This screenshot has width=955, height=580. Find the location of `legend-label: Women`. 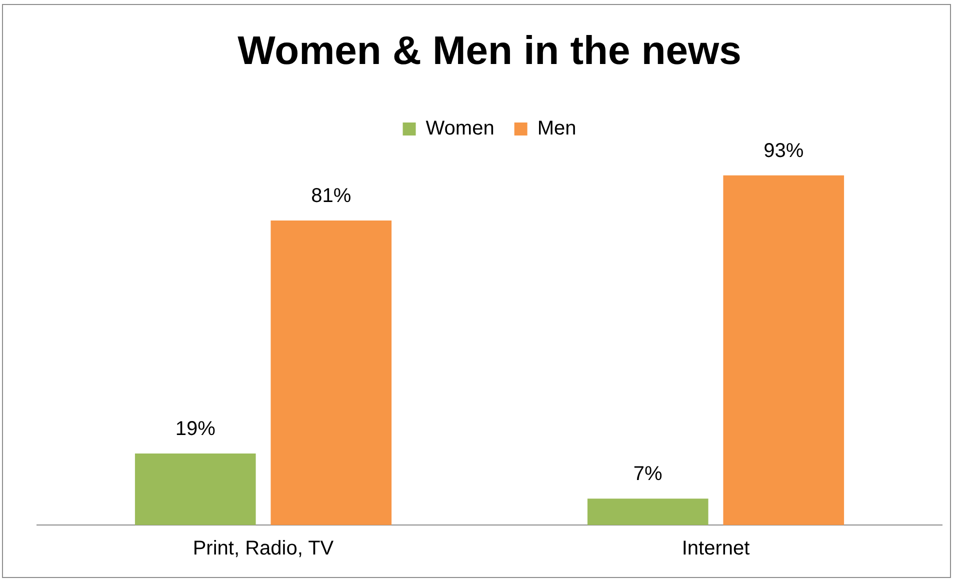

legend-label: Women is located at coordinates (460, 129).